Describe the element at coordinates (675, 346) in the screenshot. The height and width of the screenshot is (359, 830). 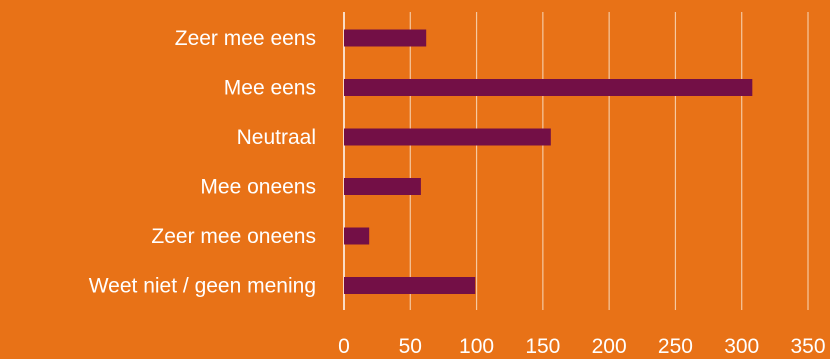
I see `x-tick-label: 250` at that location.